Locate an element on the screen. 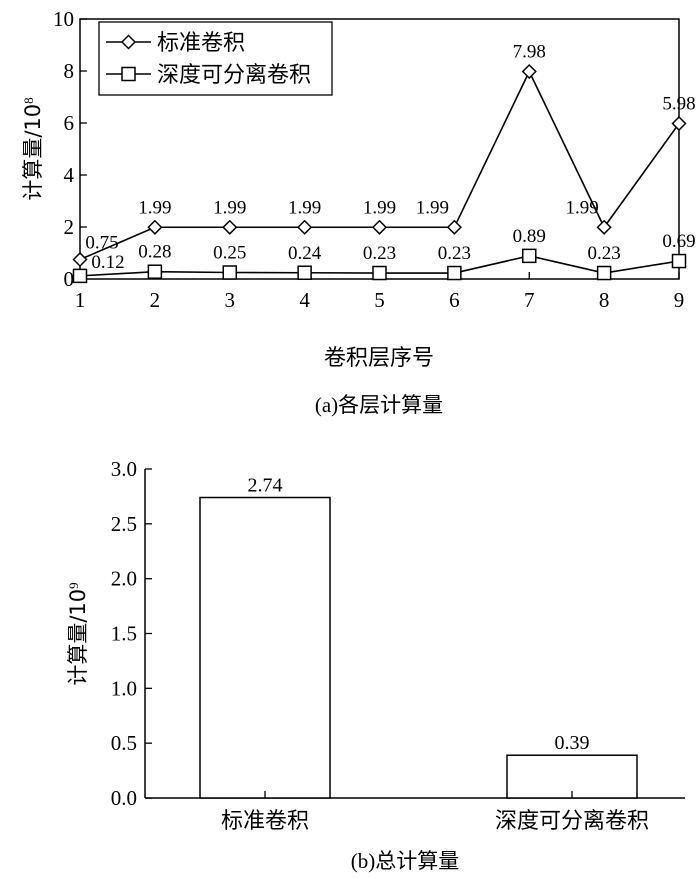 Image resolution: width=700 pixels, height=879 pixels. a-xtick-label: 9 is located at coordinates (679, 300).